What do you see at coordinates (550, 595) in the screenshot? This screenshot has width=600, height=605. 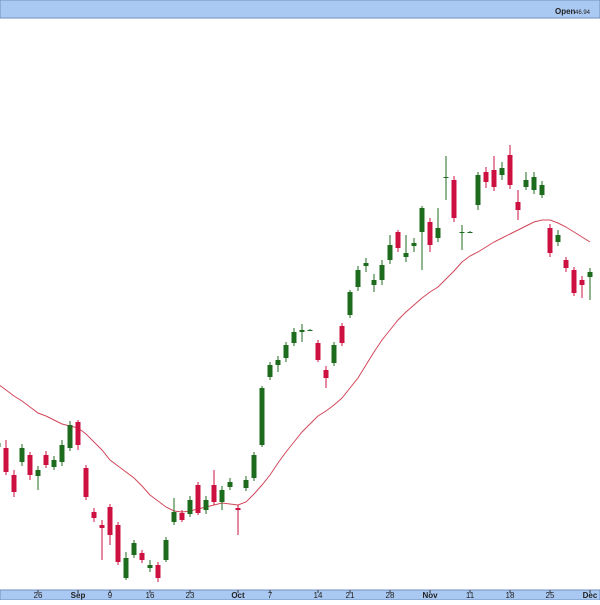 I see `x-tick-label: 25` at bounding box center [550, 595].